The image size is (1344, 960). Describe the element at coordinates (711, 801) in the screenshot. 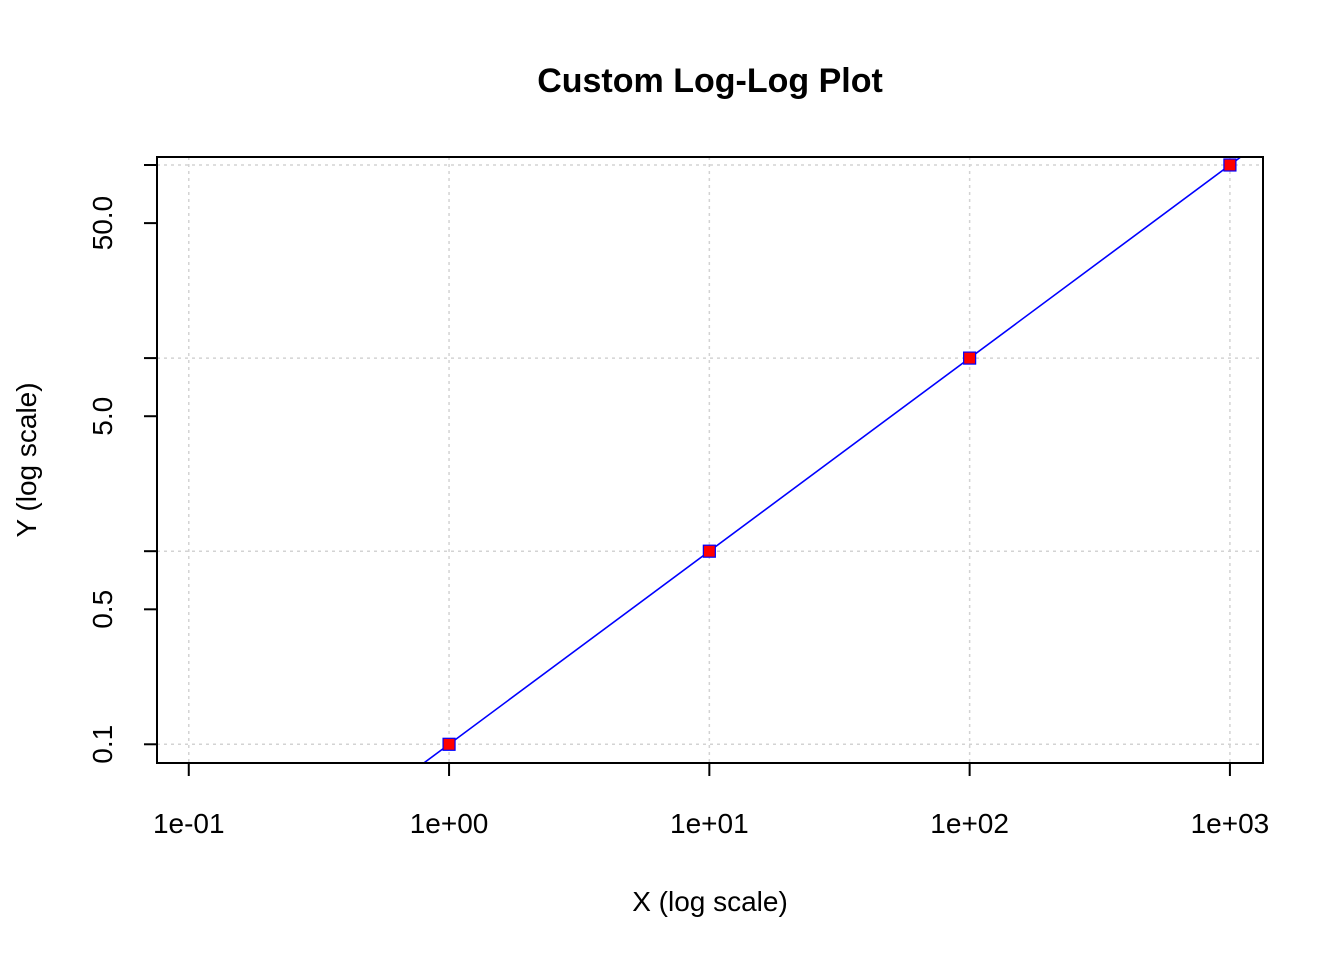

I see `x-axis: 1e-01 1e+00 1e+01 1e+02 1e+03` at that location.